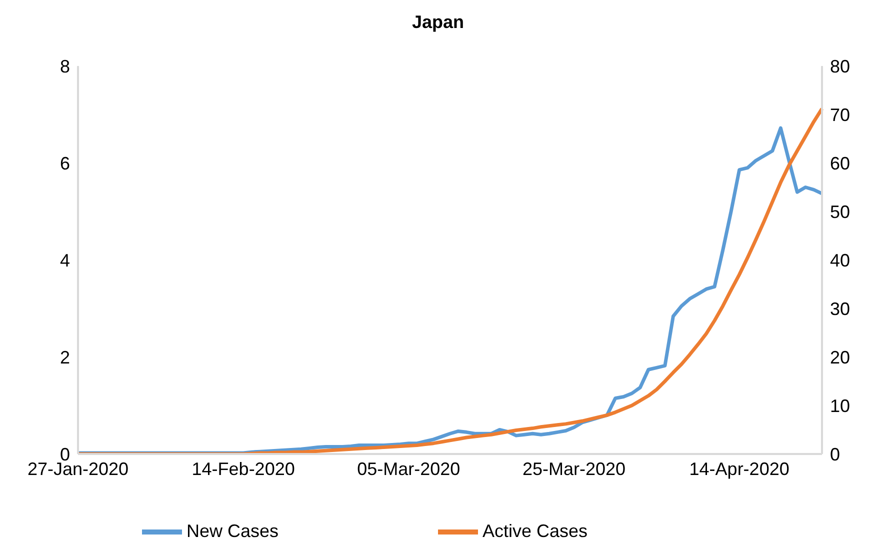 The width and height of the screenshot is (876, 542). I want to click on y2-tick-label: 10, so click(840, 406).